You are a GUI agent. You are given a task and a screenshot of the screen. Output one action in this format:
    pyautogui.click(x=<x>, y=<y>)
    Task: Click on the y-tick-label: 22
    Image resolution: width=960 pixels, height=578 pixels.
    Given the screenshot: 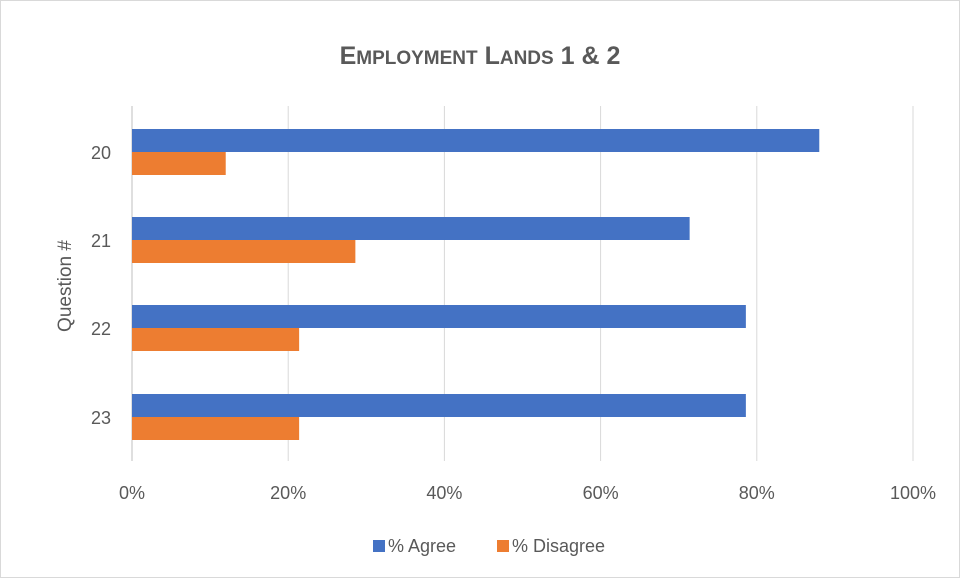 What is the action you would take?
    pyautogui.click(x=101, y=329)
    